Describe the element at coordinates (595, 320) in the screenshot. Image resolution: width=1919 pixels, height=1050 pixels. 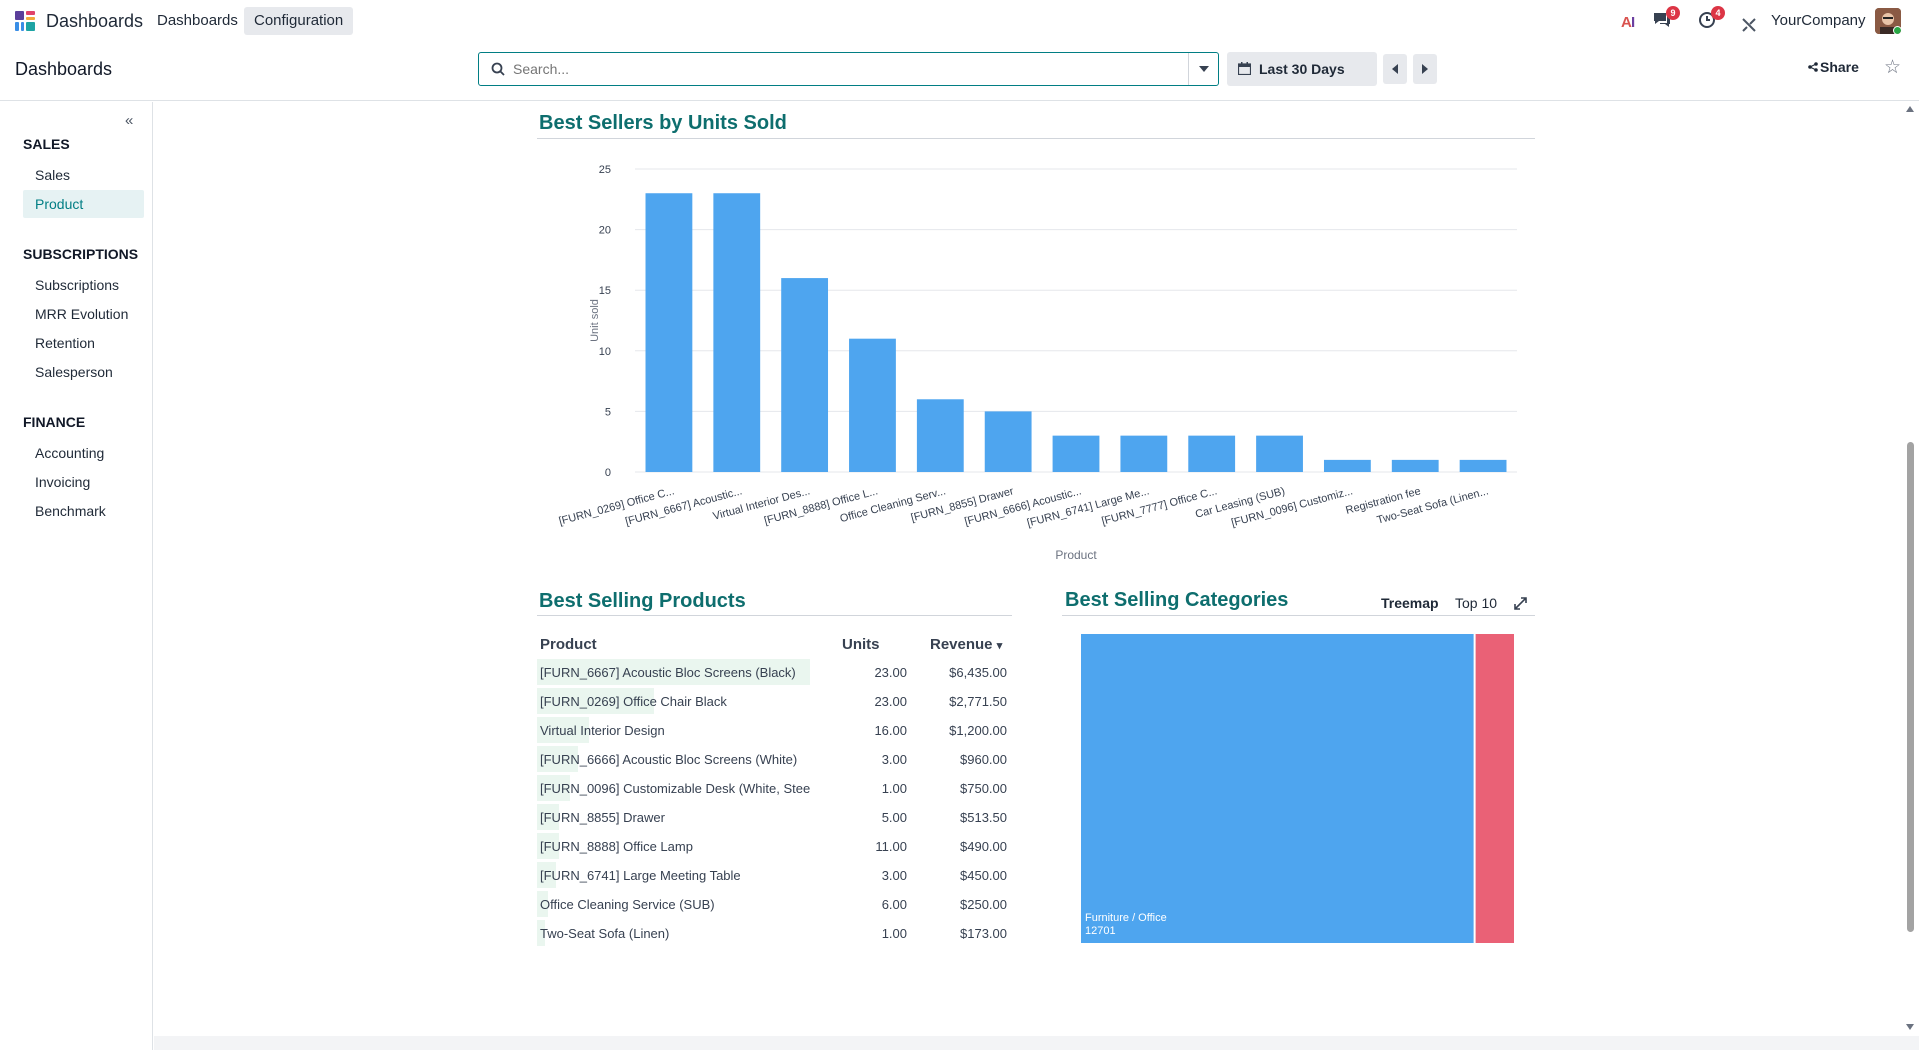
I see `y-axis-label: Unit sold` at that location.